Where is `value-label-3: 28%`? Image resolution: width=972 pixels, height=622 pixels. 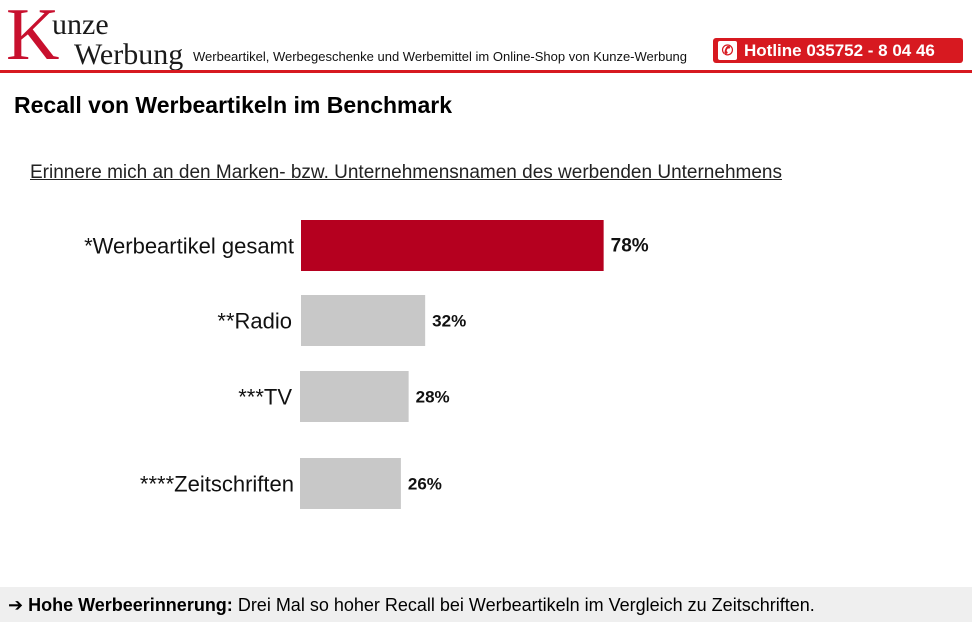 value-label-3: 28% is located at coordinates (433, 397).